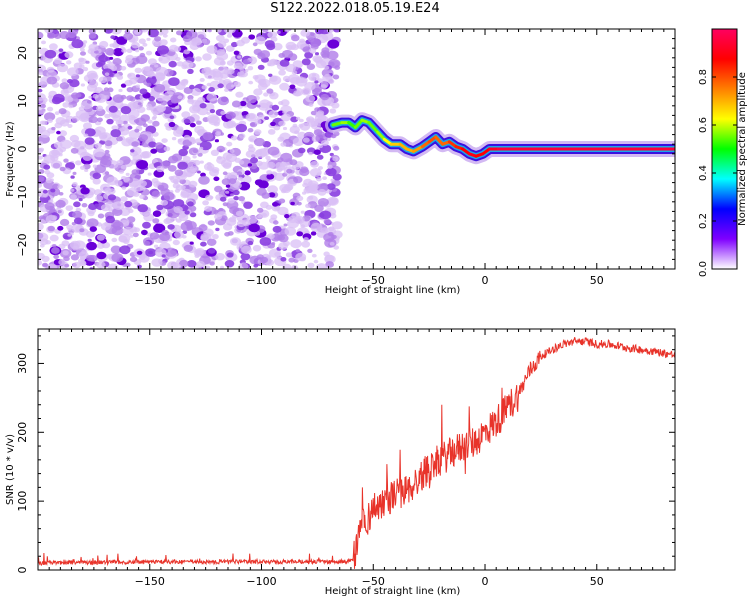 Image resolution: width=750 pixels, height=600 pixels. What do you see at coordinates (597, 581) in the screenshot?
I see `x-tick-label: 50` at bounding box center [597, 581].